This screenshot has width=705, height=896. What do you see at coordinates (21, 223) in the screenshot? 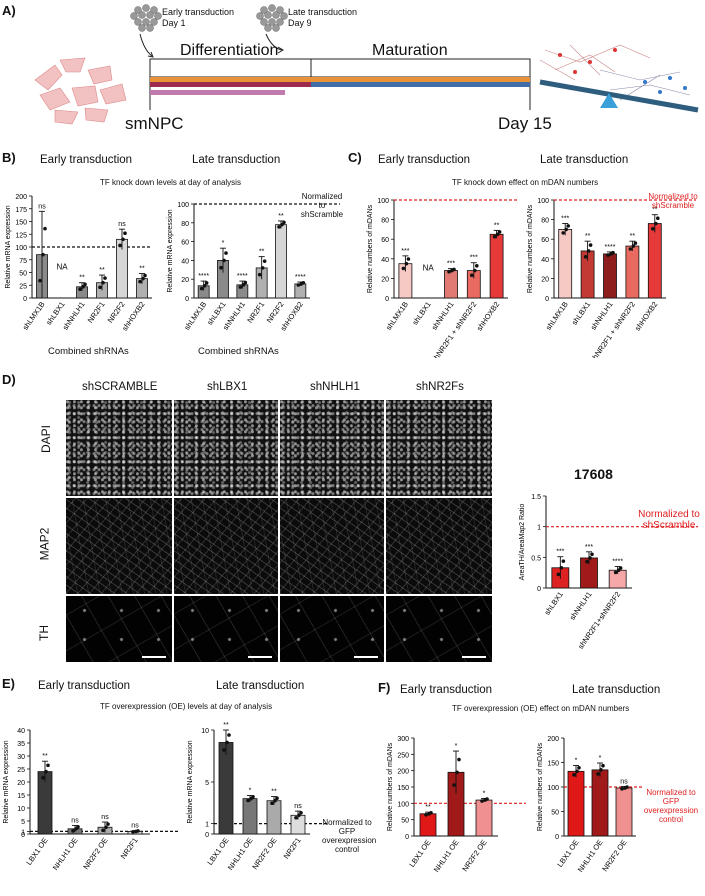
I see `y-tick-label: 150` at bounding box center [21, 223].